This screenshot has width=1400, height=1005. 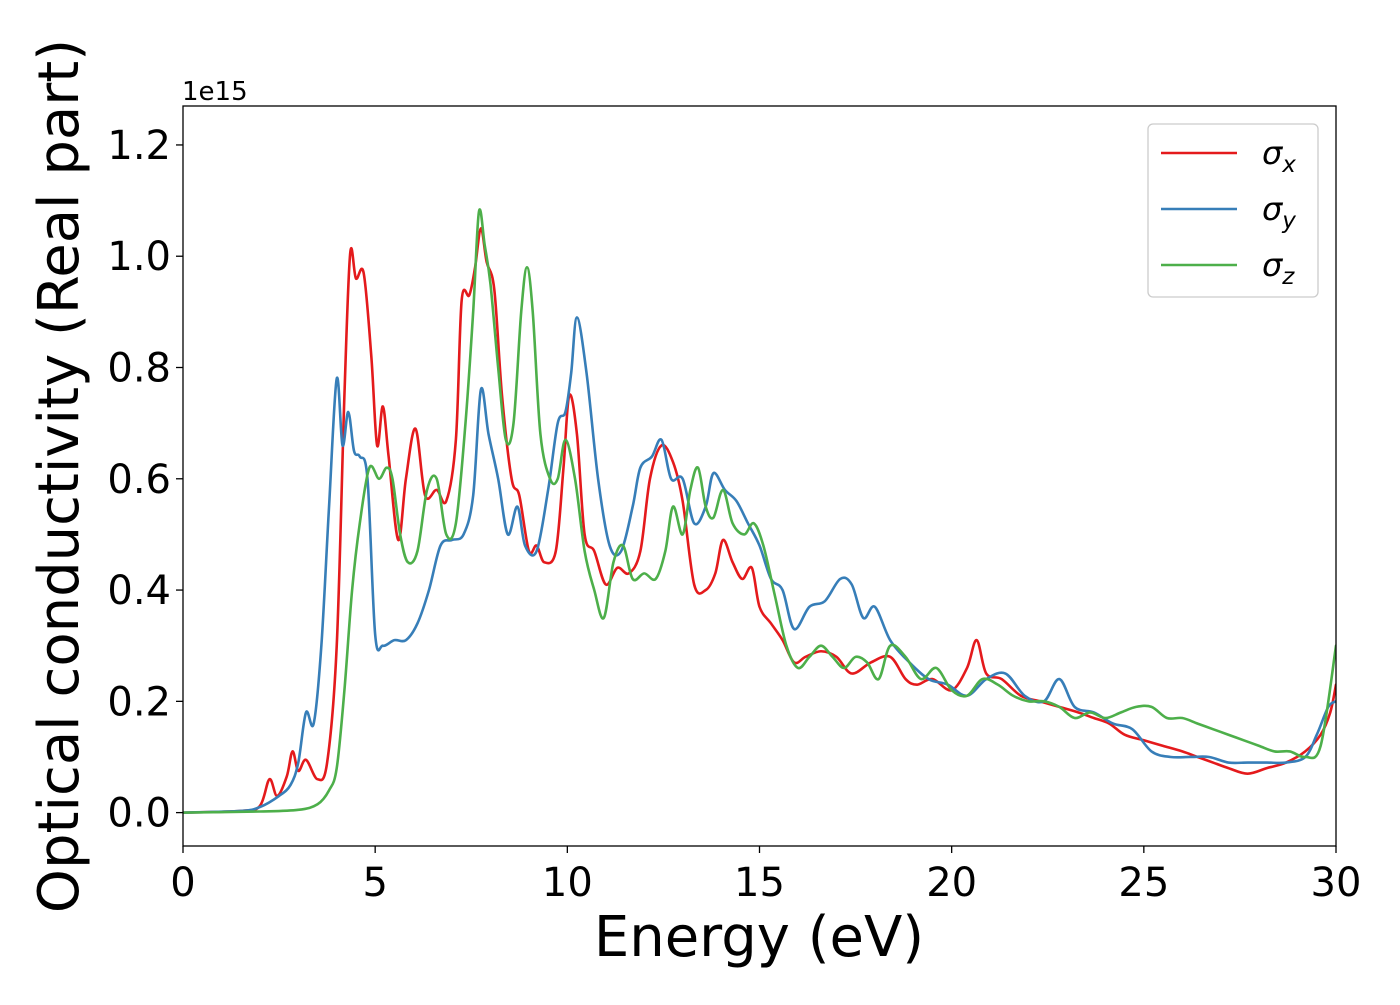 I want to click on legend-label-sigma-z: σz, so click(x=1278, y=268).